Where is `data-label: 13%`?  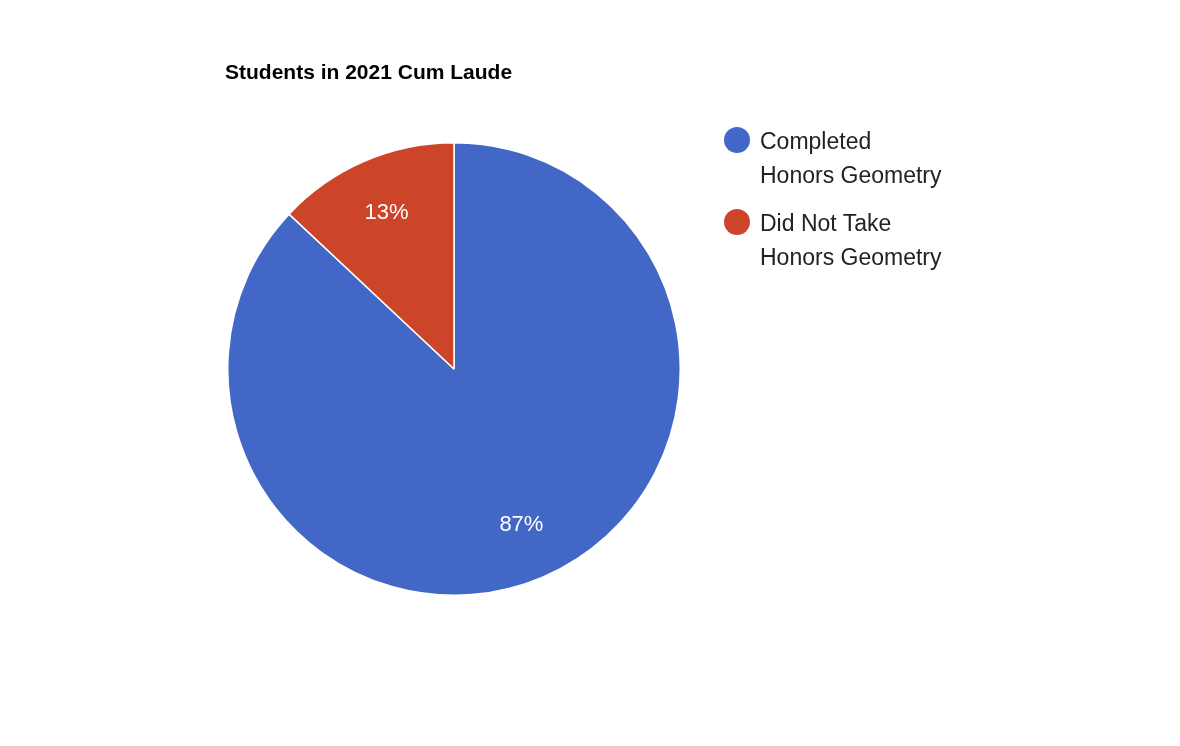
data-label: 13% is located at coordinates (386, 212).